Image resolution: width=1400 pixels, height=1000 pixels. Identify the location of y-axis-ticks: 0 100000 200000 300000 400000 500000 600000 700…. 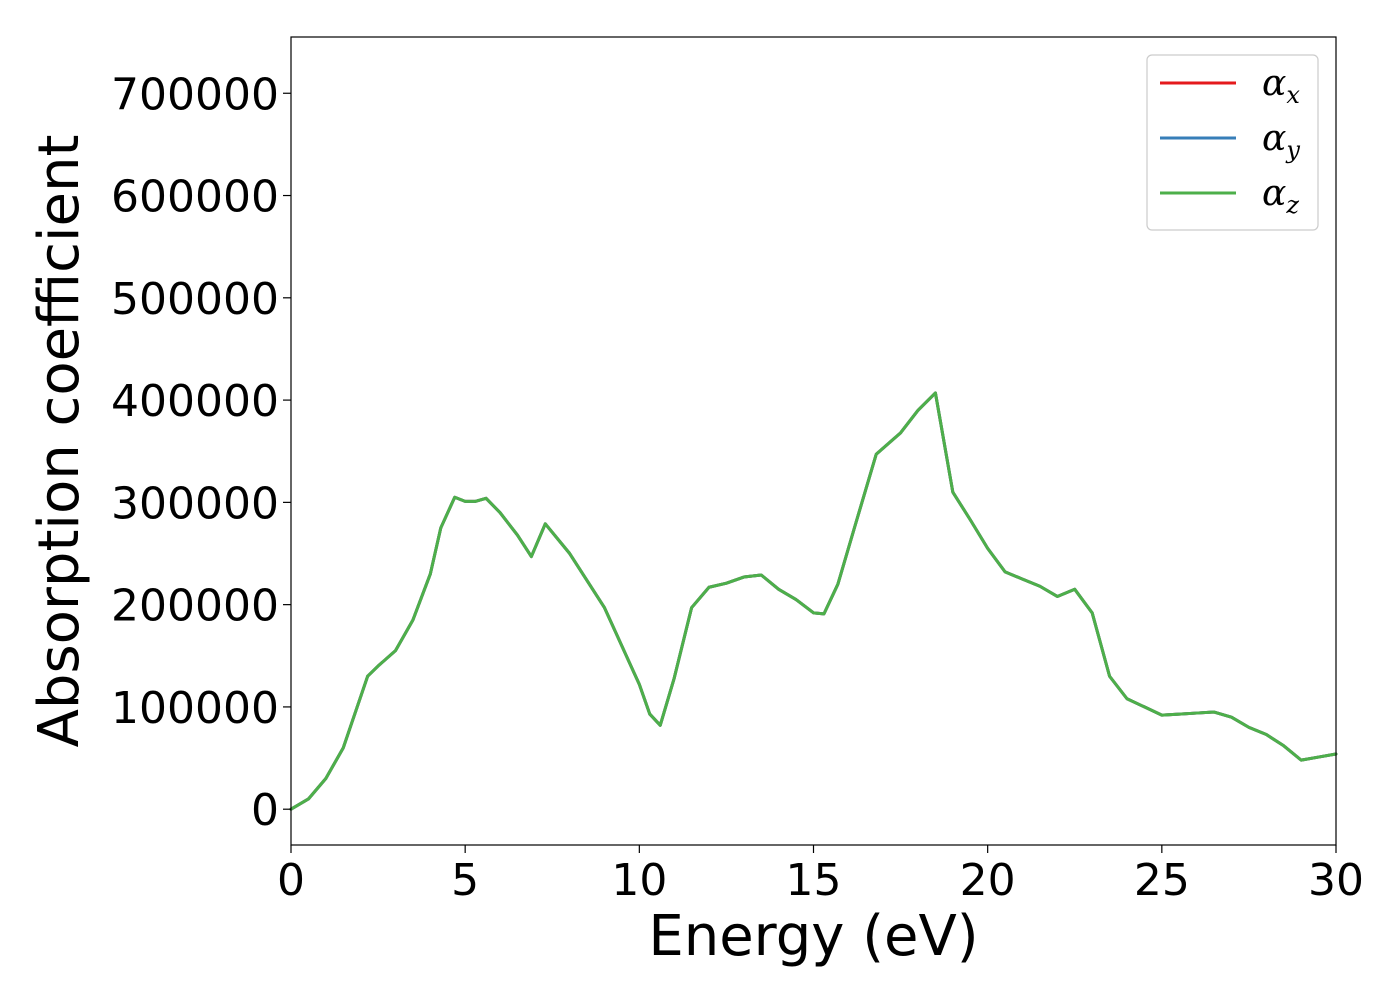
(201, 452).